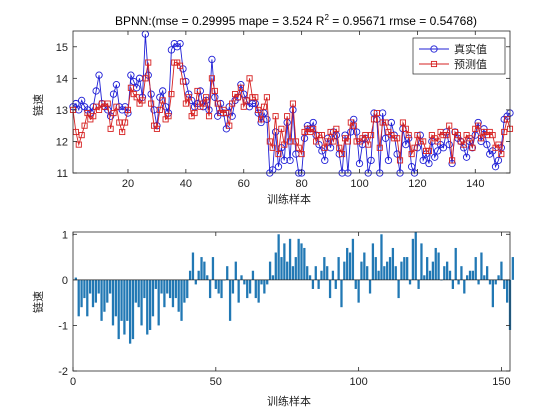 The height and width of the screenshot is (420, 560). What do you see at coordinates (128, 184) in the screenshot?
I see `x-tick-label: 20` at bounding box center [128, 184].